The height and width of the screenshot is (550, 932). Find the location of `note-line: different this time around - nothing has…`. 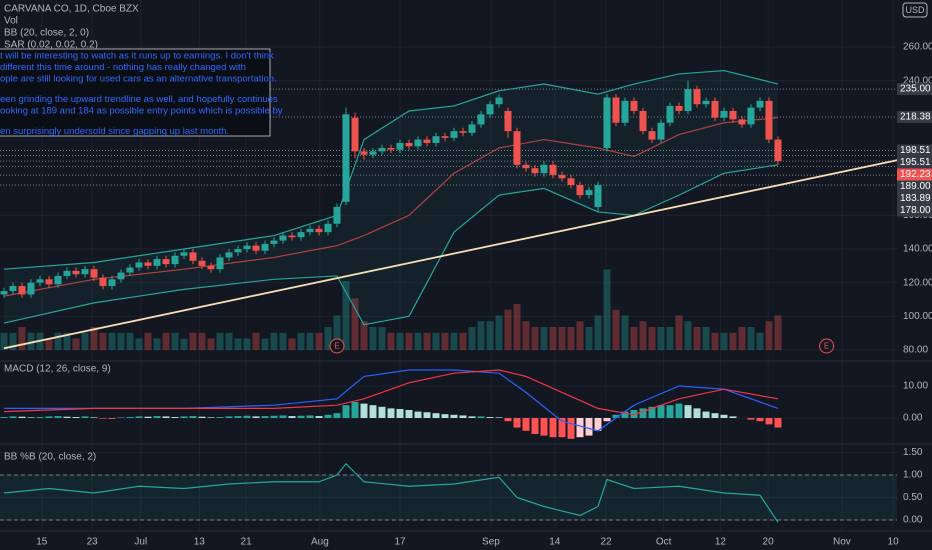

note-line: different this time around - nothing has… is located at coordinates (123, 67).